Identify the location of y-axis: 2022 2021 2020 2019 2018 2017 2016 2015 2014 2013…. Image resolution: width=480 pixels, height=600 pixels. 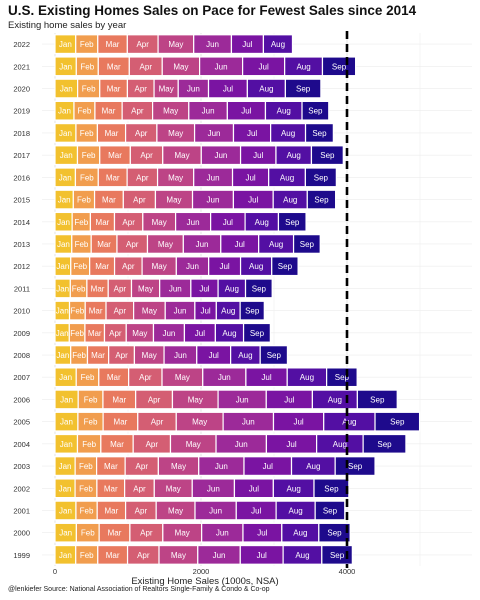
(21, 300).